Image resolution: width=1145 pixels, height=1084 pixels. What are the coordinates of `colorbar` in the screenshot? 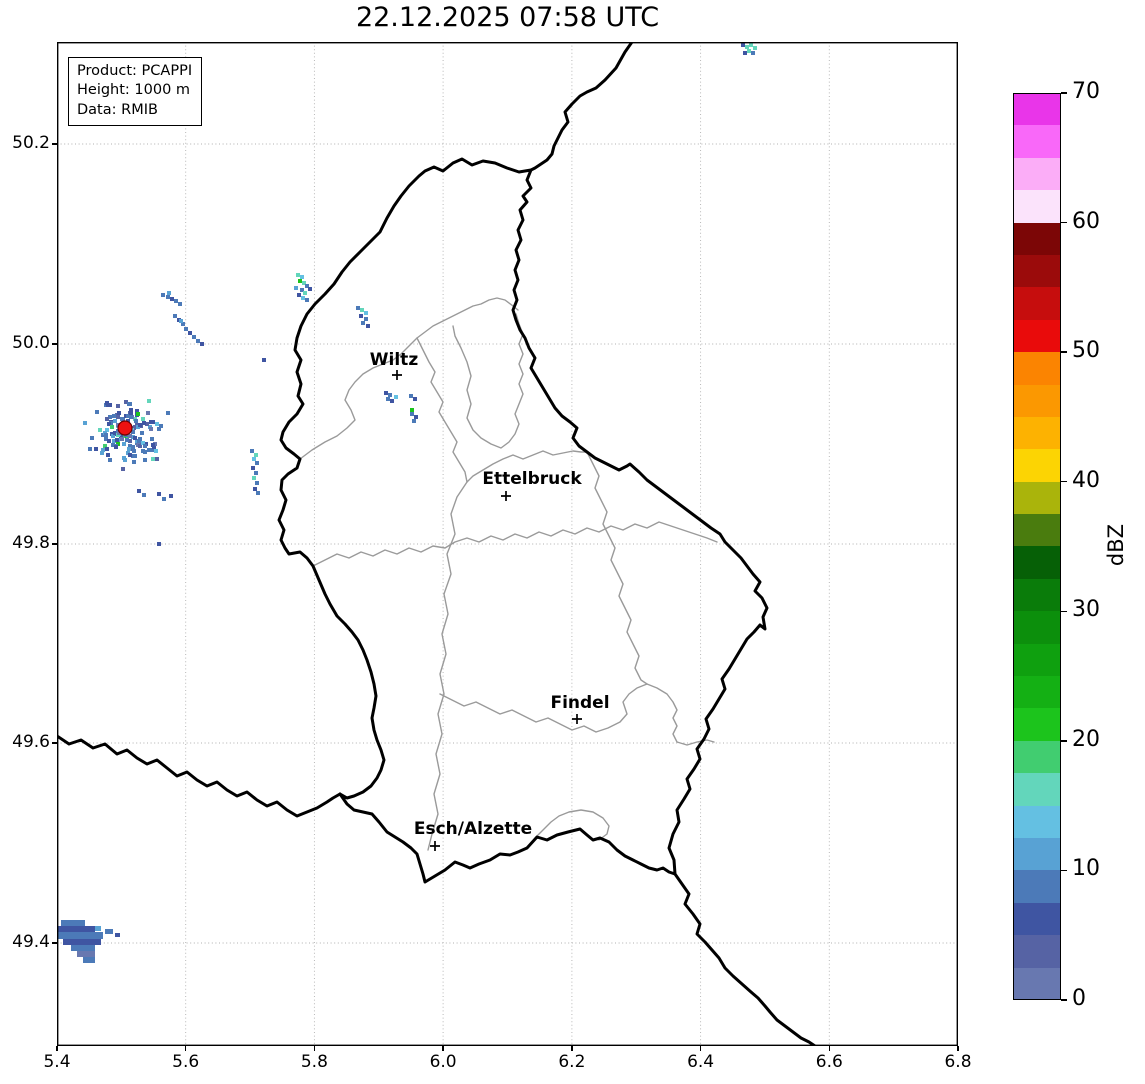 It's located at (1037, 546).